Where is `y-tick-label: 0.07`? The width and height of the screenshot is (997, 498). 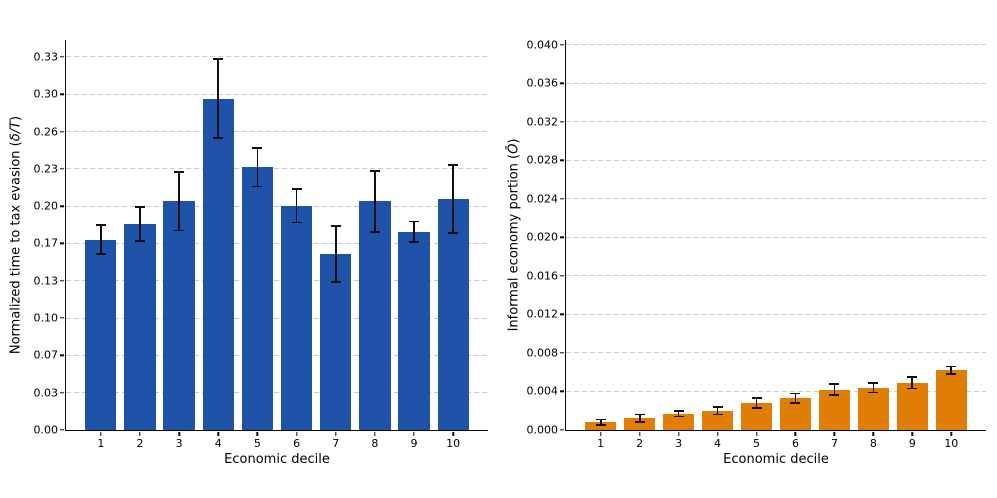
y-tick-label: 0.07 is located at coordinates (46, 355).